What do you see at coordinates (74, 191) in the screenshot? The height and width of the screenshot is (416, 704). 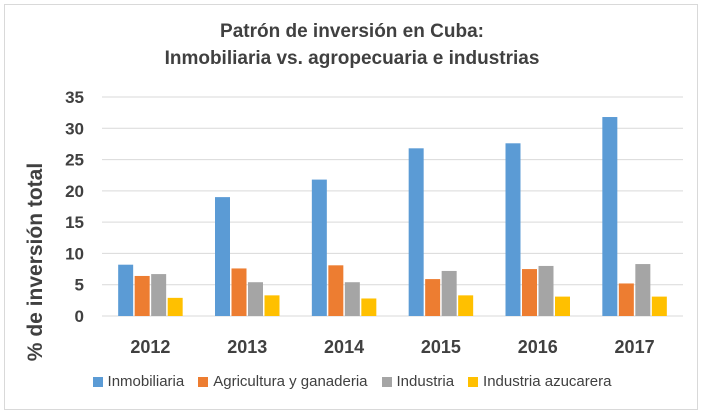 I see `y-tick-label: 20` at bounding box center [74, 191].